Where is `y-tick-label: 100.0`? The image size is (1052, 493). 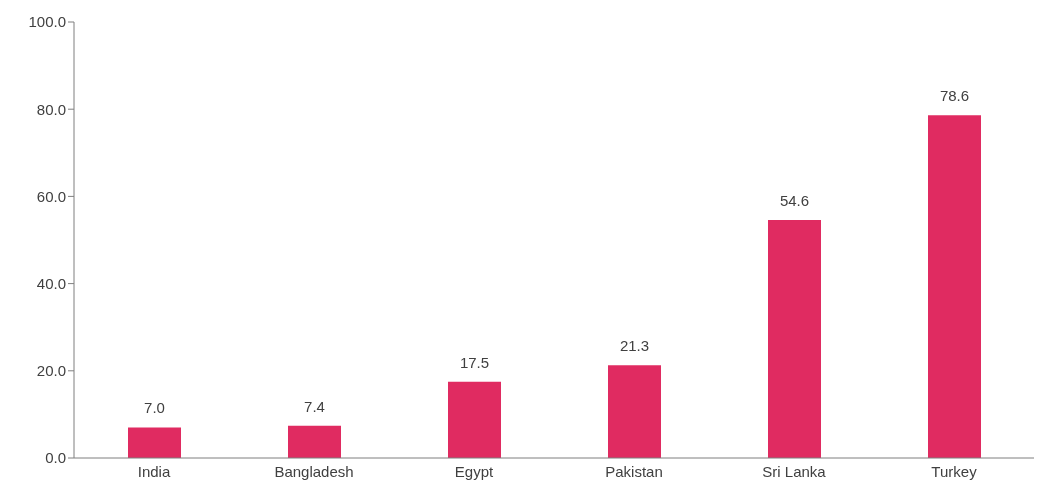
y-tick-label: 100.0 is located at coordinates (47, 22).